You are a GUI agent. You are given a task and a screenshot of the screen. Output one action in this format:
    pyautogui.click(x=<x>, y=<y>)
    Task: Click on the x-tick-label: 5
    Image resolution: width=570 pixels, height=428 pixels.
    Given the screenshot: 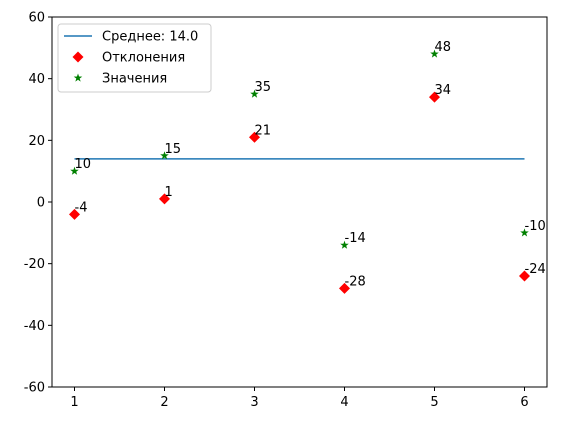 What is the action you would take?
    pyautogui.click(x=434, y=402)
    